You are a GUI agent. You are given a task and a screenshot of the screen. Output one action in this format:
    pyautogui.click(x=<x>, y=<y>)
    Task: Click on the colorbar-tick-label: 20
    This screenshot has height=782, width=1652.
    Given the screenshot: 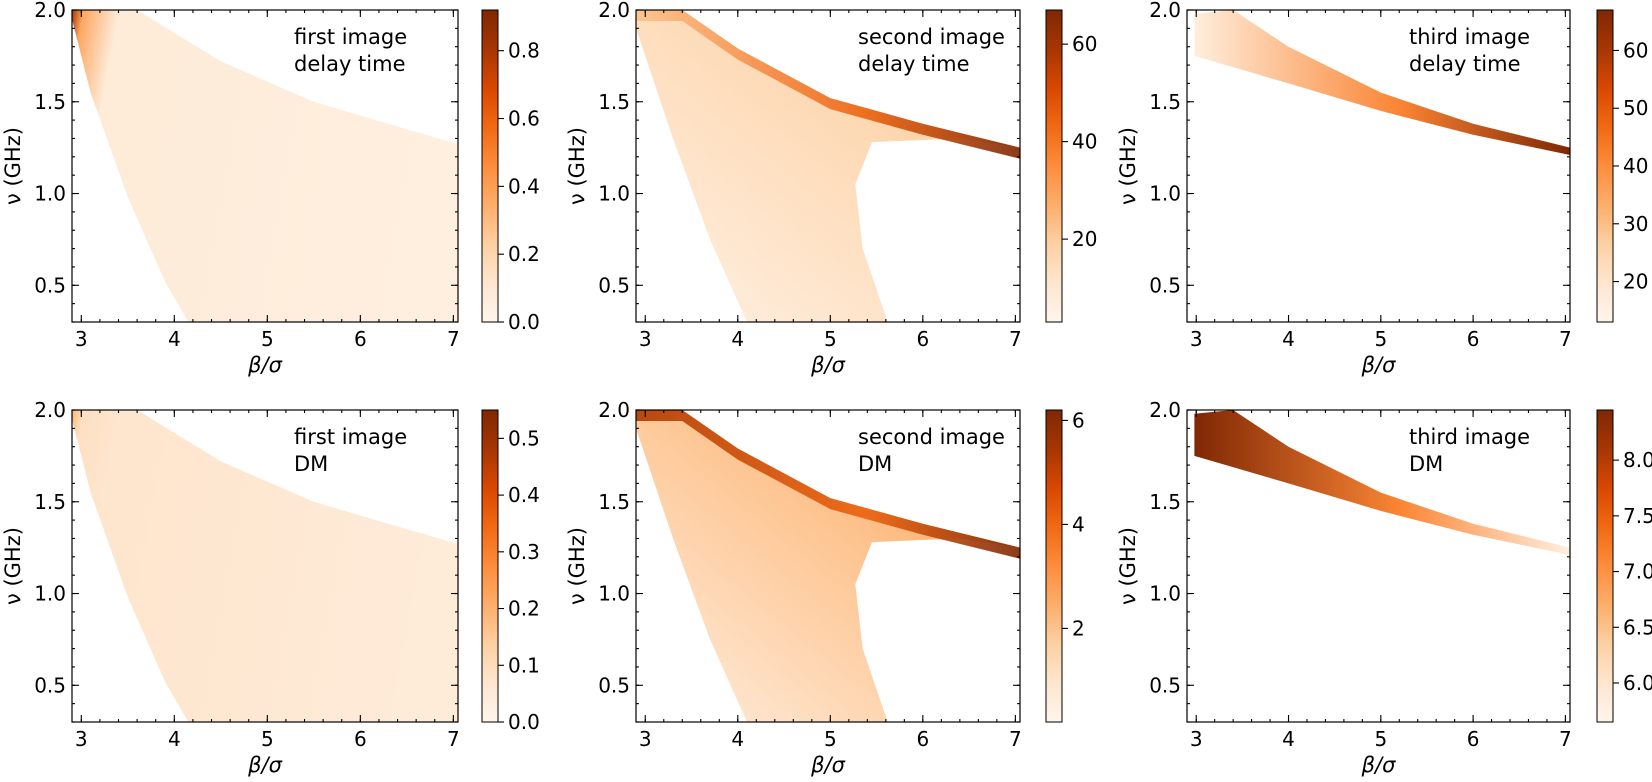 What is the action you would take?
    pyautogui.click(x=1635, y=282)
    